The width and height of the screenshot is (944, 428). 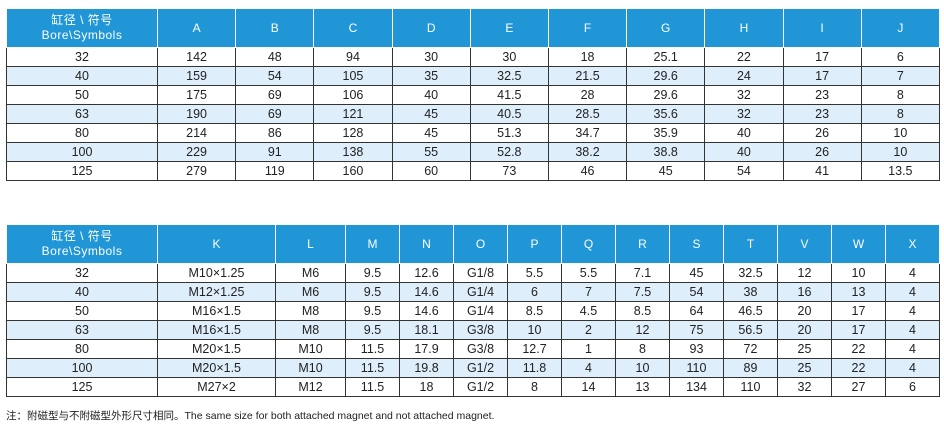 I want to click on column-header-m: M, so click(x=372, y=244).